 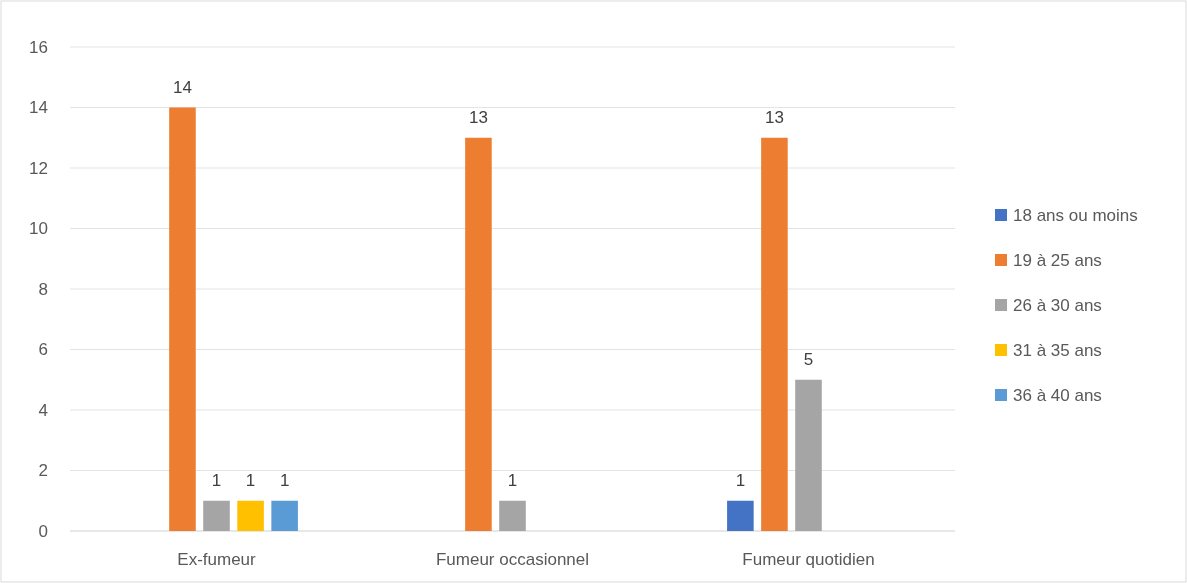 What do you see at coordinates (1075, 215) in the screenshot?
I see `legend-label: 18 ans ou moins` at bounding box center [1075, 215].